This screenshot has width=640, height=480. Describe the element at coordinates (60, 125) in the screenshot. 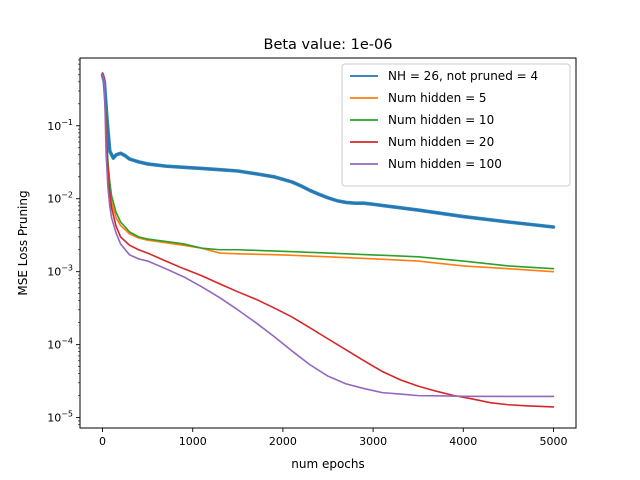

I see `y-tick-label: 10⁻¹` at that location.